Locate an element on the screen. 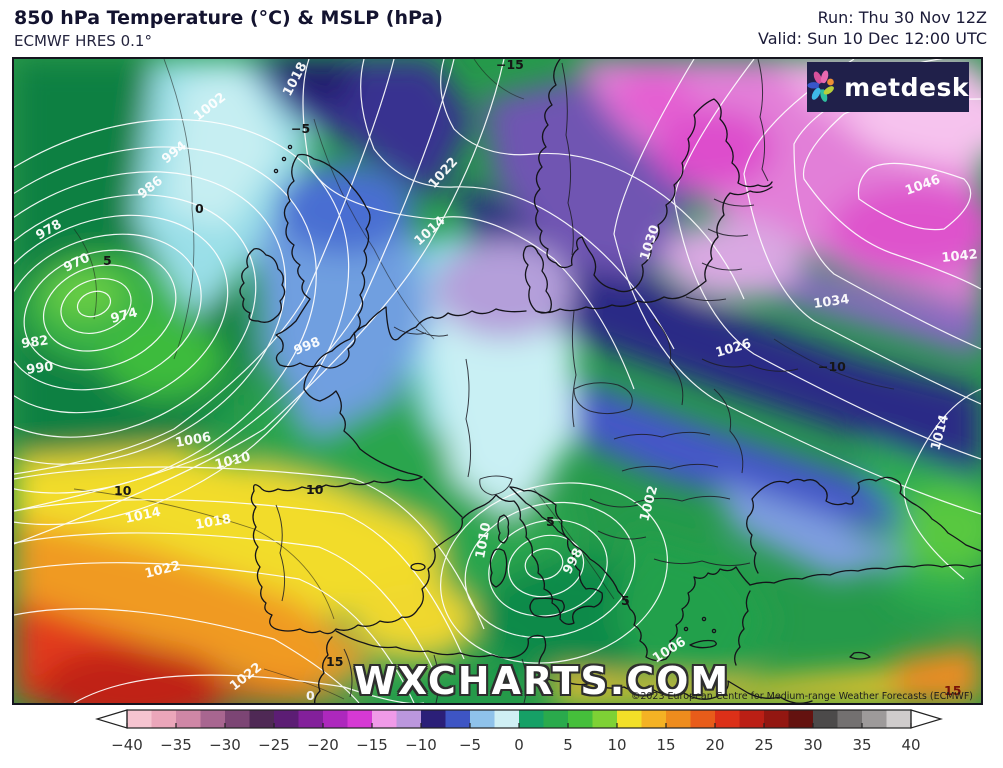  pressure-label: 1014 is located at coordinates (143, 516).